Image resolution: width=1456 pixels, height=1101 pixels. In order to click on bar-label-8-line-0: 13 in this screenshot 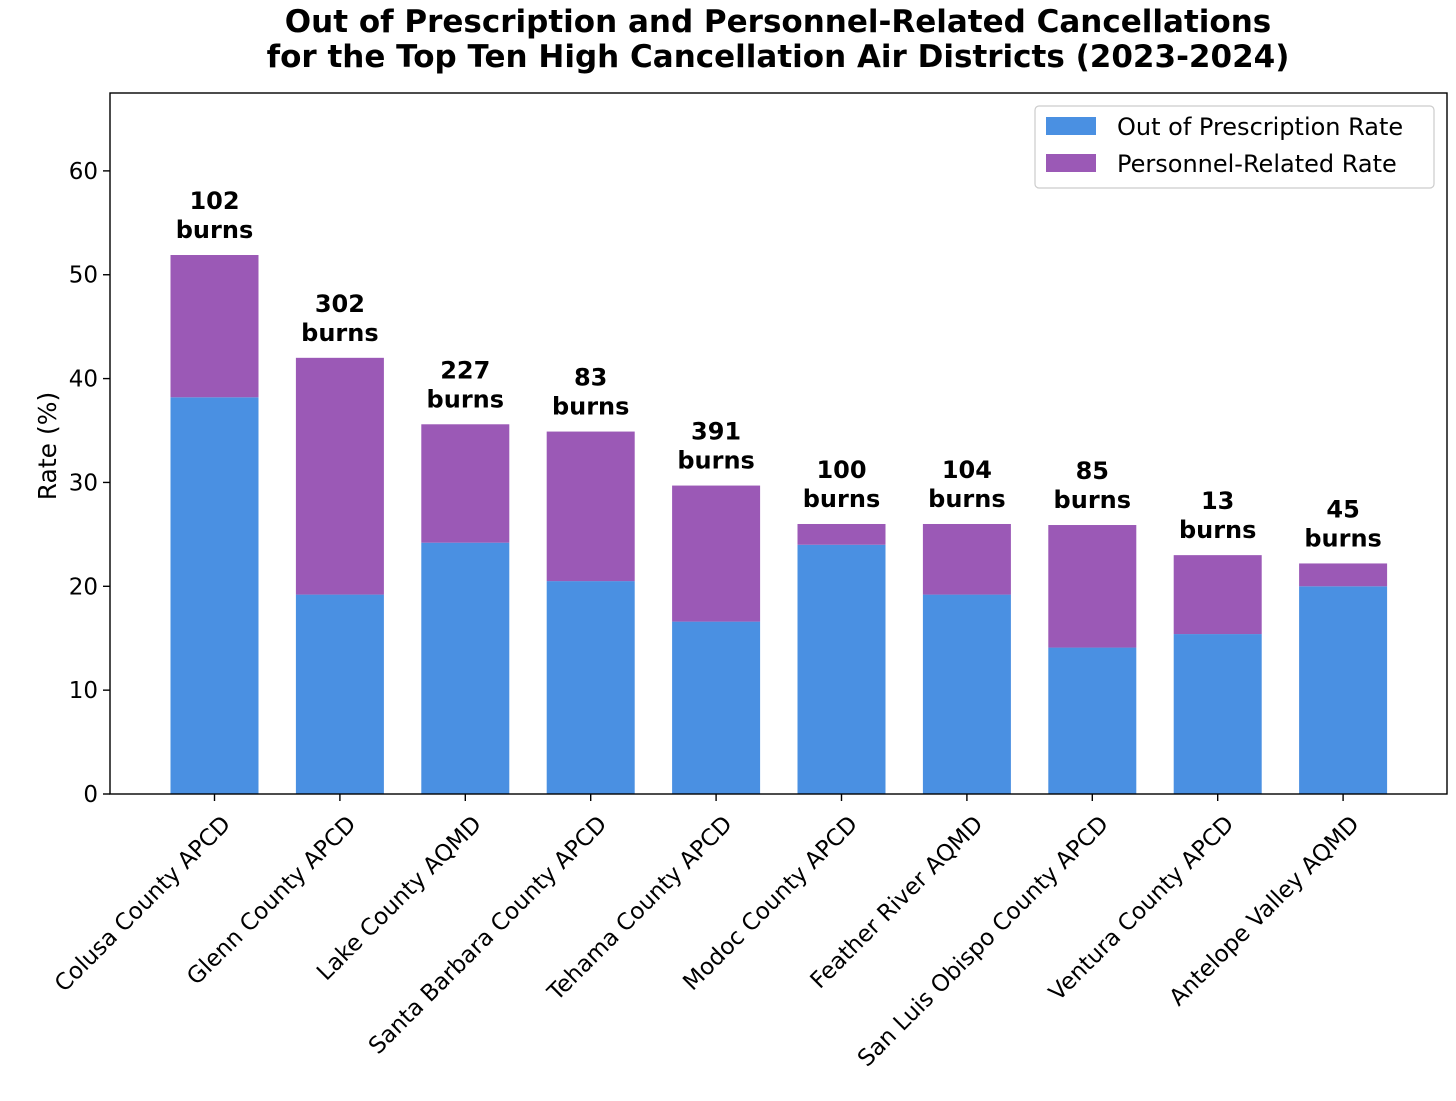, I will do `click(1217, 501)`.